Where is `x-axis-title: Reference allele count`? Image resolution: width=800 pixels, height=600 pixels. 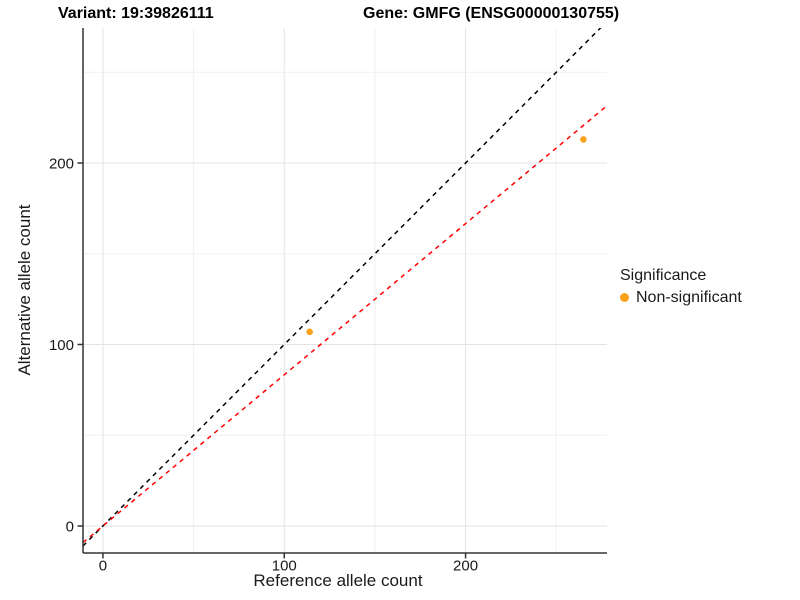
x-axis-title: Reference allele count is located at coordinates (338, 580).